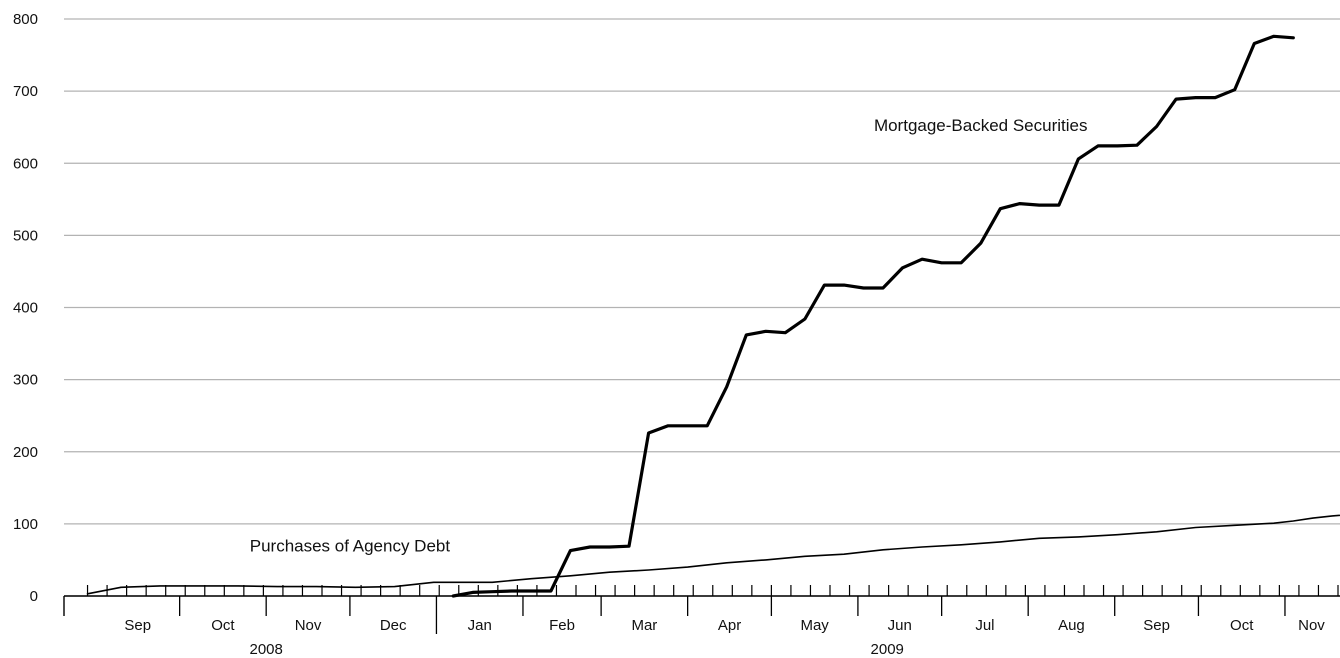 This screenshot has height=658, width=1340. What do you see at coordinates (34, 596) in the screenshot?
I see `y-tick-label-0: 0` at bounding box center [34, 596].